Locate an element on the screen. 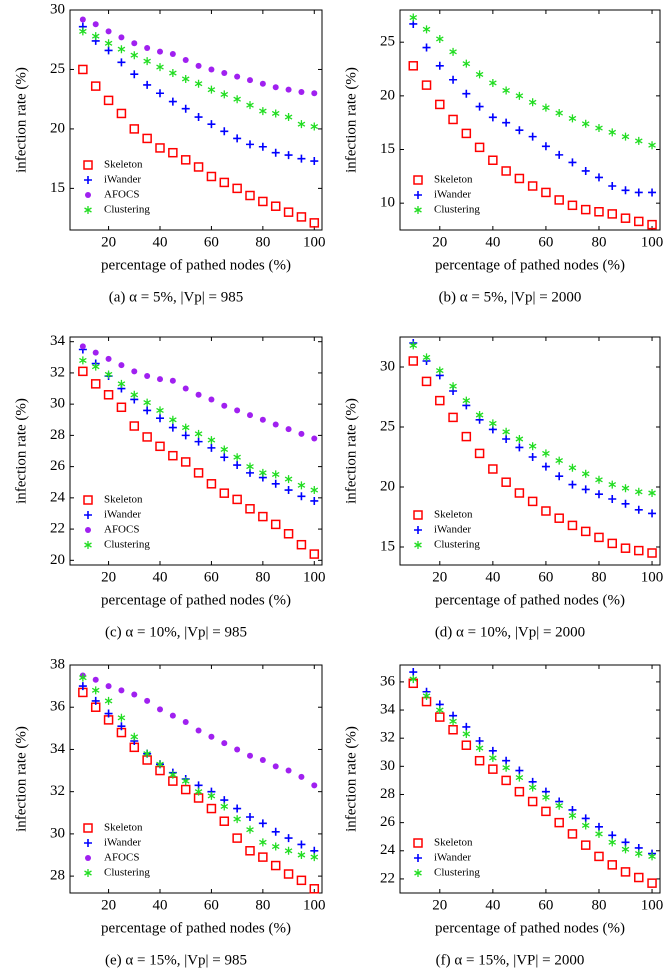  caption: (e) α = 15%, |Vp| = 985 is located at coordinates (176, 960).